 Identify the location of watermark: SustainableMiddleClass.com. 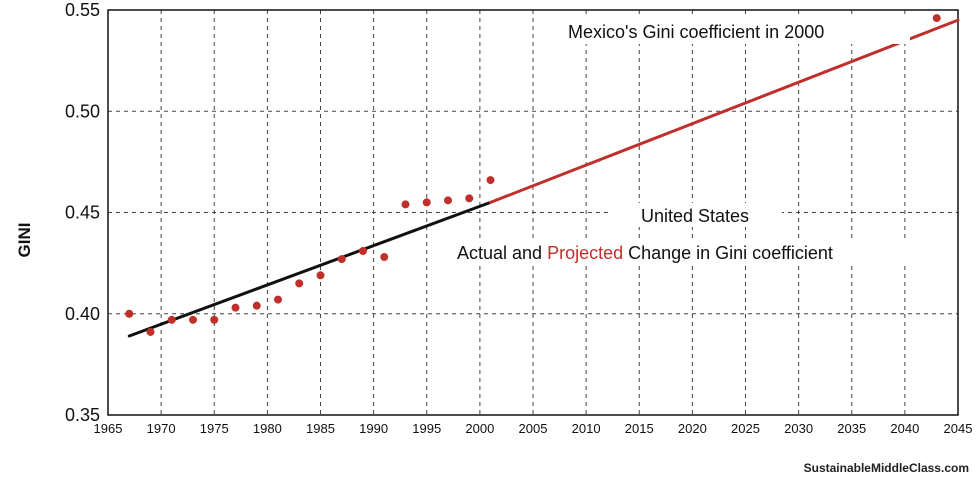
(886, 468).